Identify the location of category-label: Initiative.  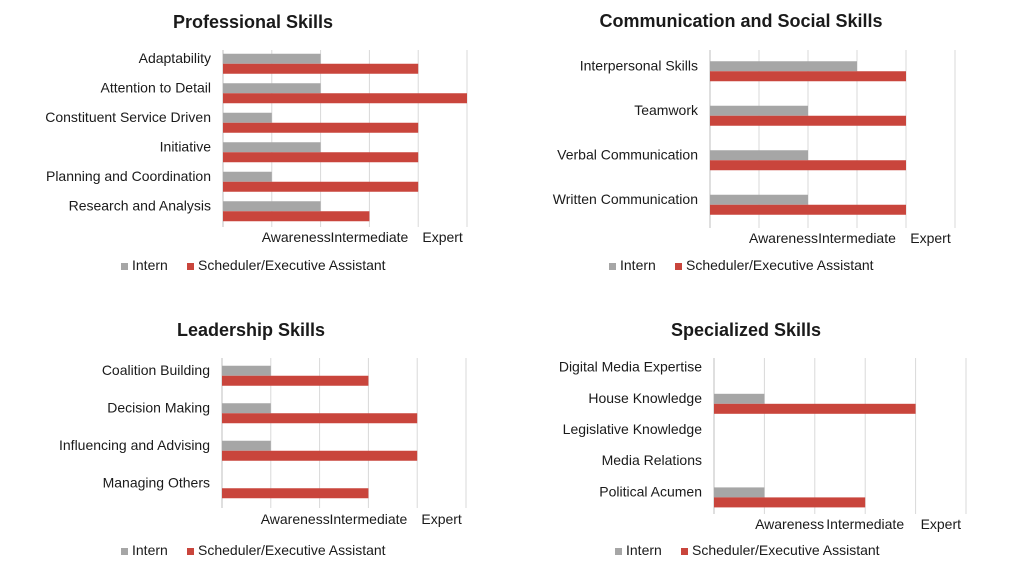
(186, 146).